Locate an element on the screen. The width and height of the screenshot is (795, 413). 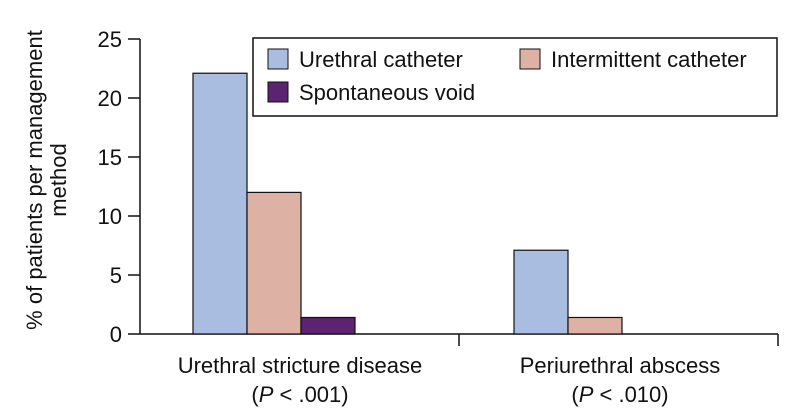
legend-label-spontaneous-void: Spontaneous void is located at coordinates (387, 92).